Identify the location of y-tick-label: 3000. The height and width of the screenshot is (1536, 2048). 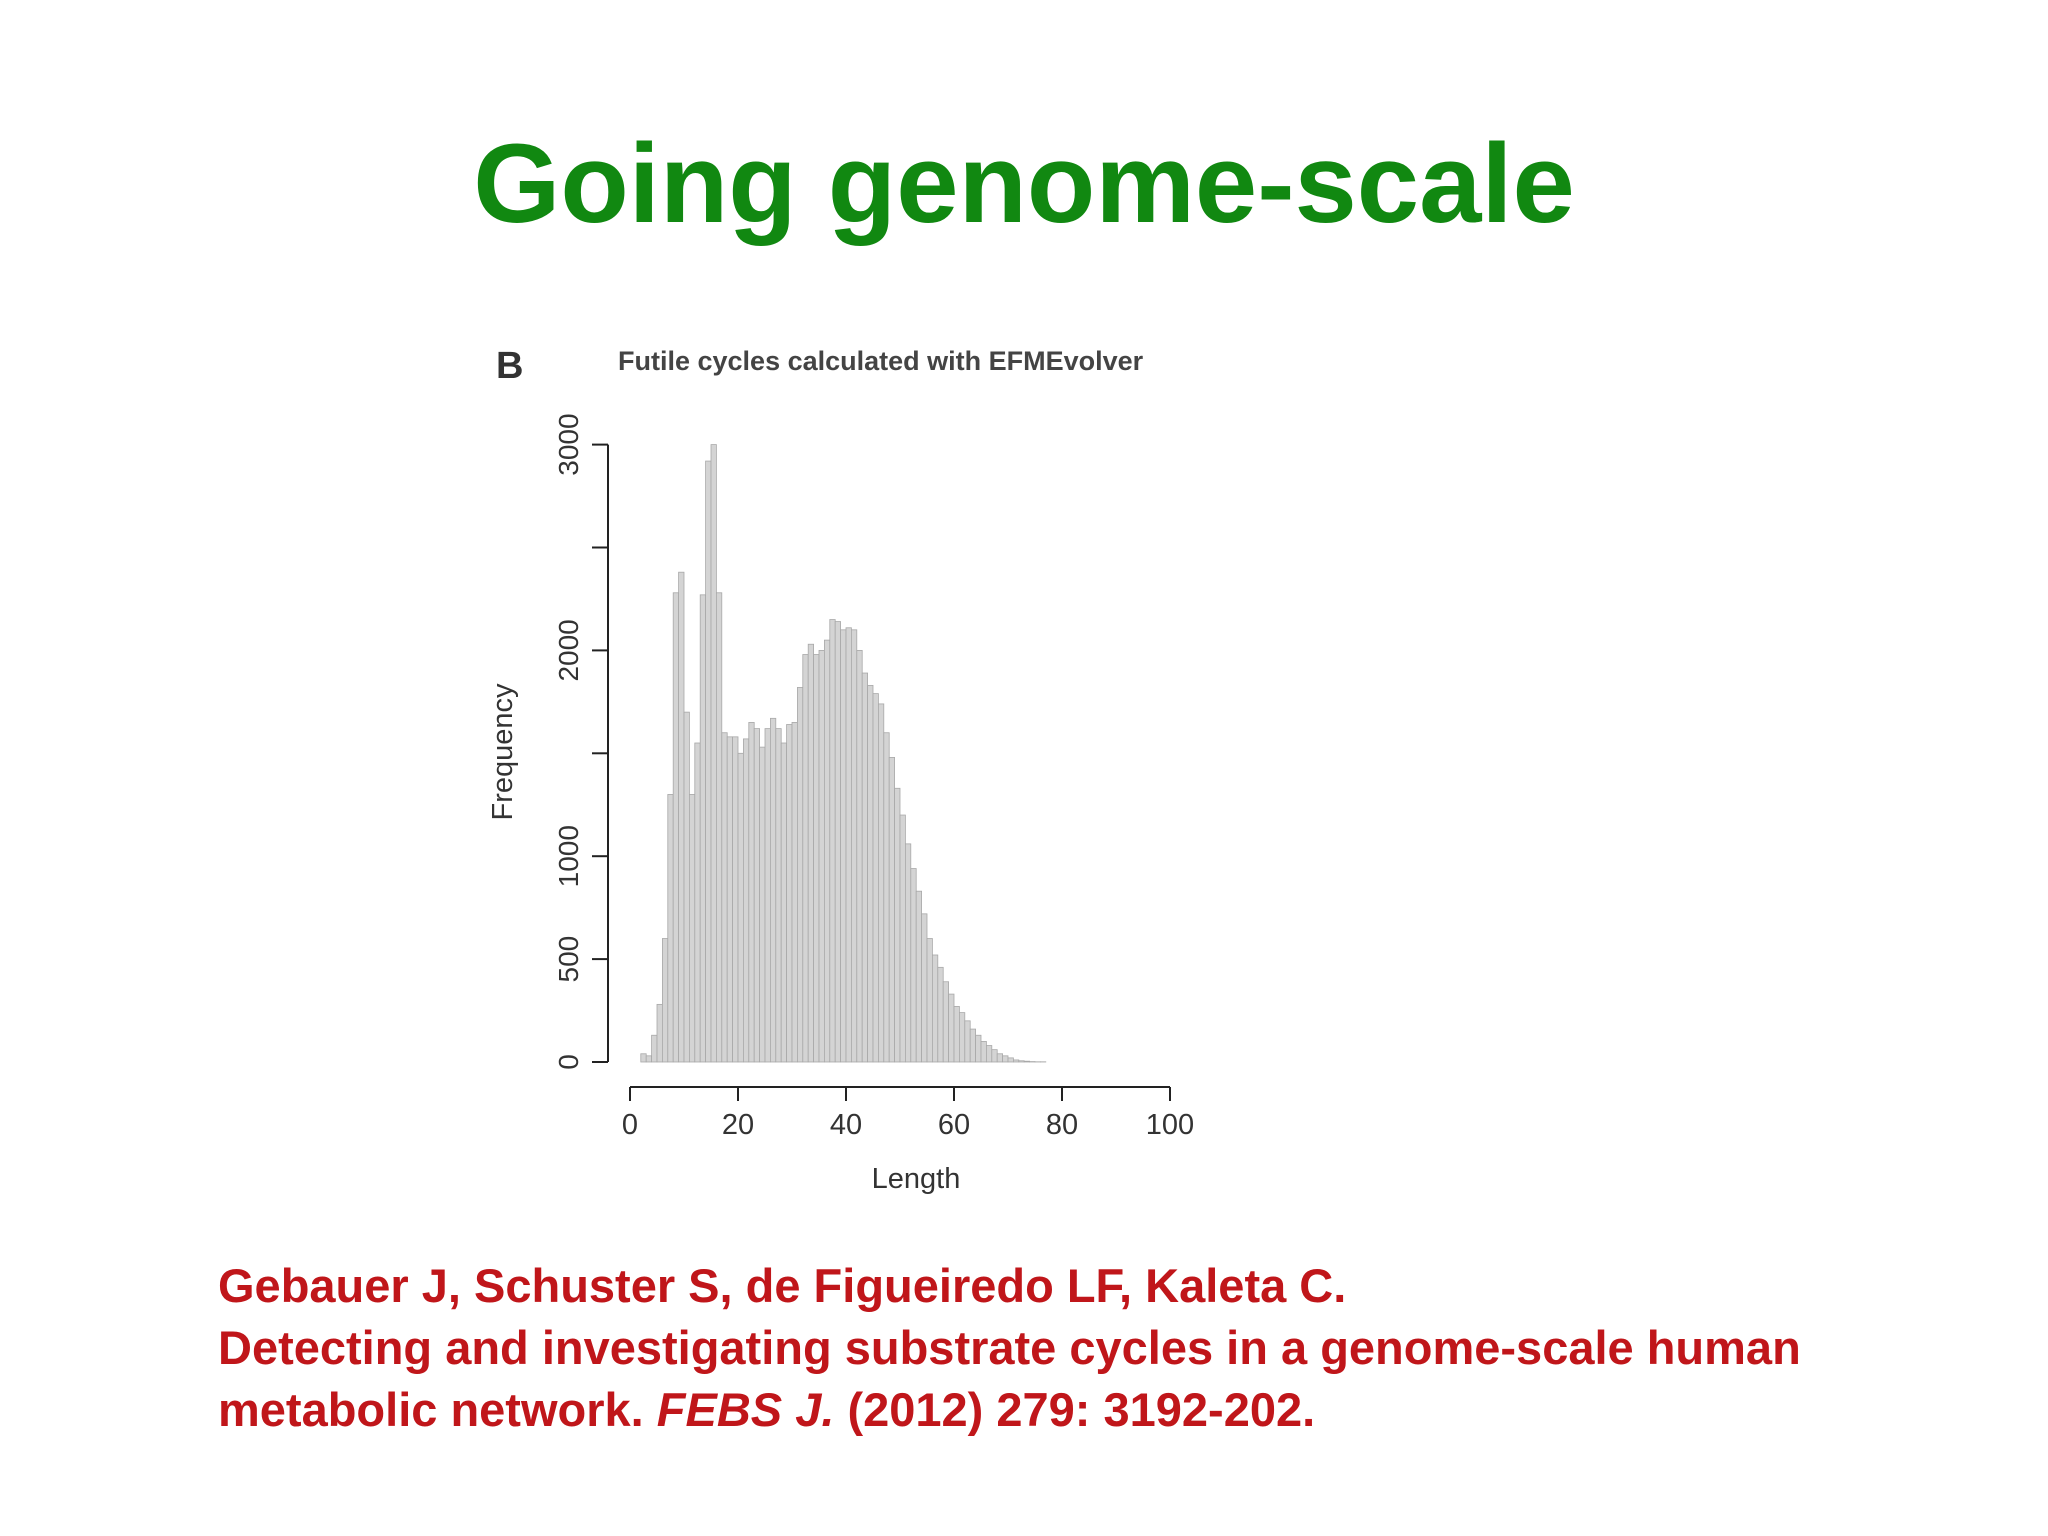
(568, 444).